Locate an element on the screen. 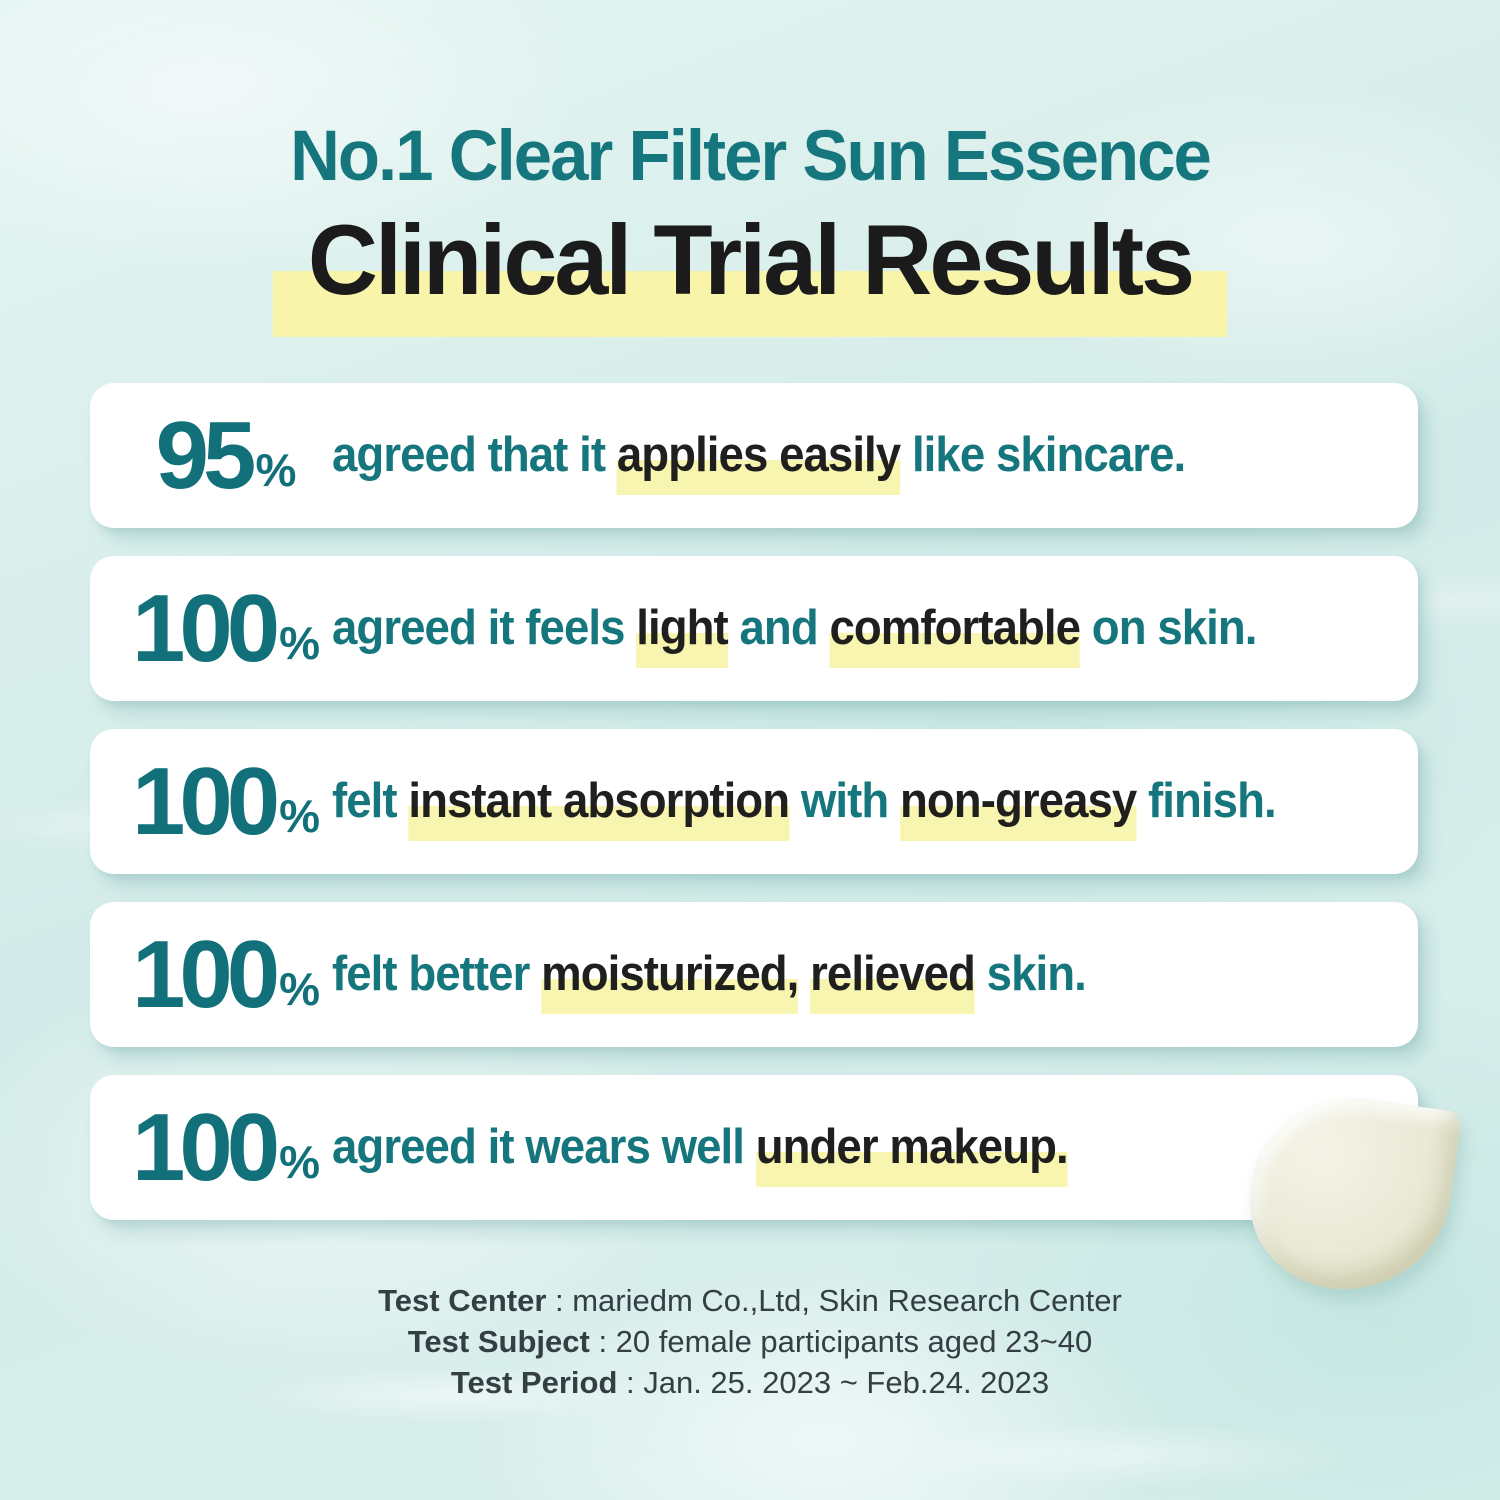 This screenshot has height=1500, width=1500. statement-text: skin. is located at coordinates (1030, 973).